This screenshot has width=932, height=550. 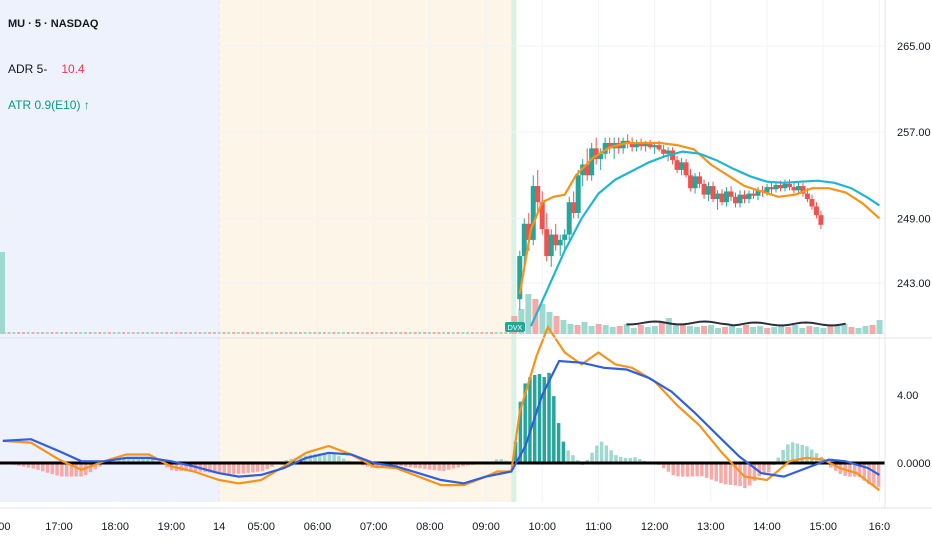 I want to click on time-tick-label: 12:00, so click(x=655, y=527).